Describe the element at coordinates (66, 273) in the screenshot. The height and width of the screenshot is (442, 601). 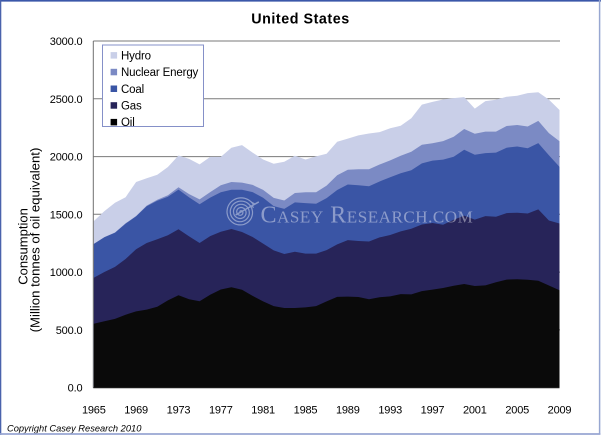
I see `svg-text: 1000.0` at that location.